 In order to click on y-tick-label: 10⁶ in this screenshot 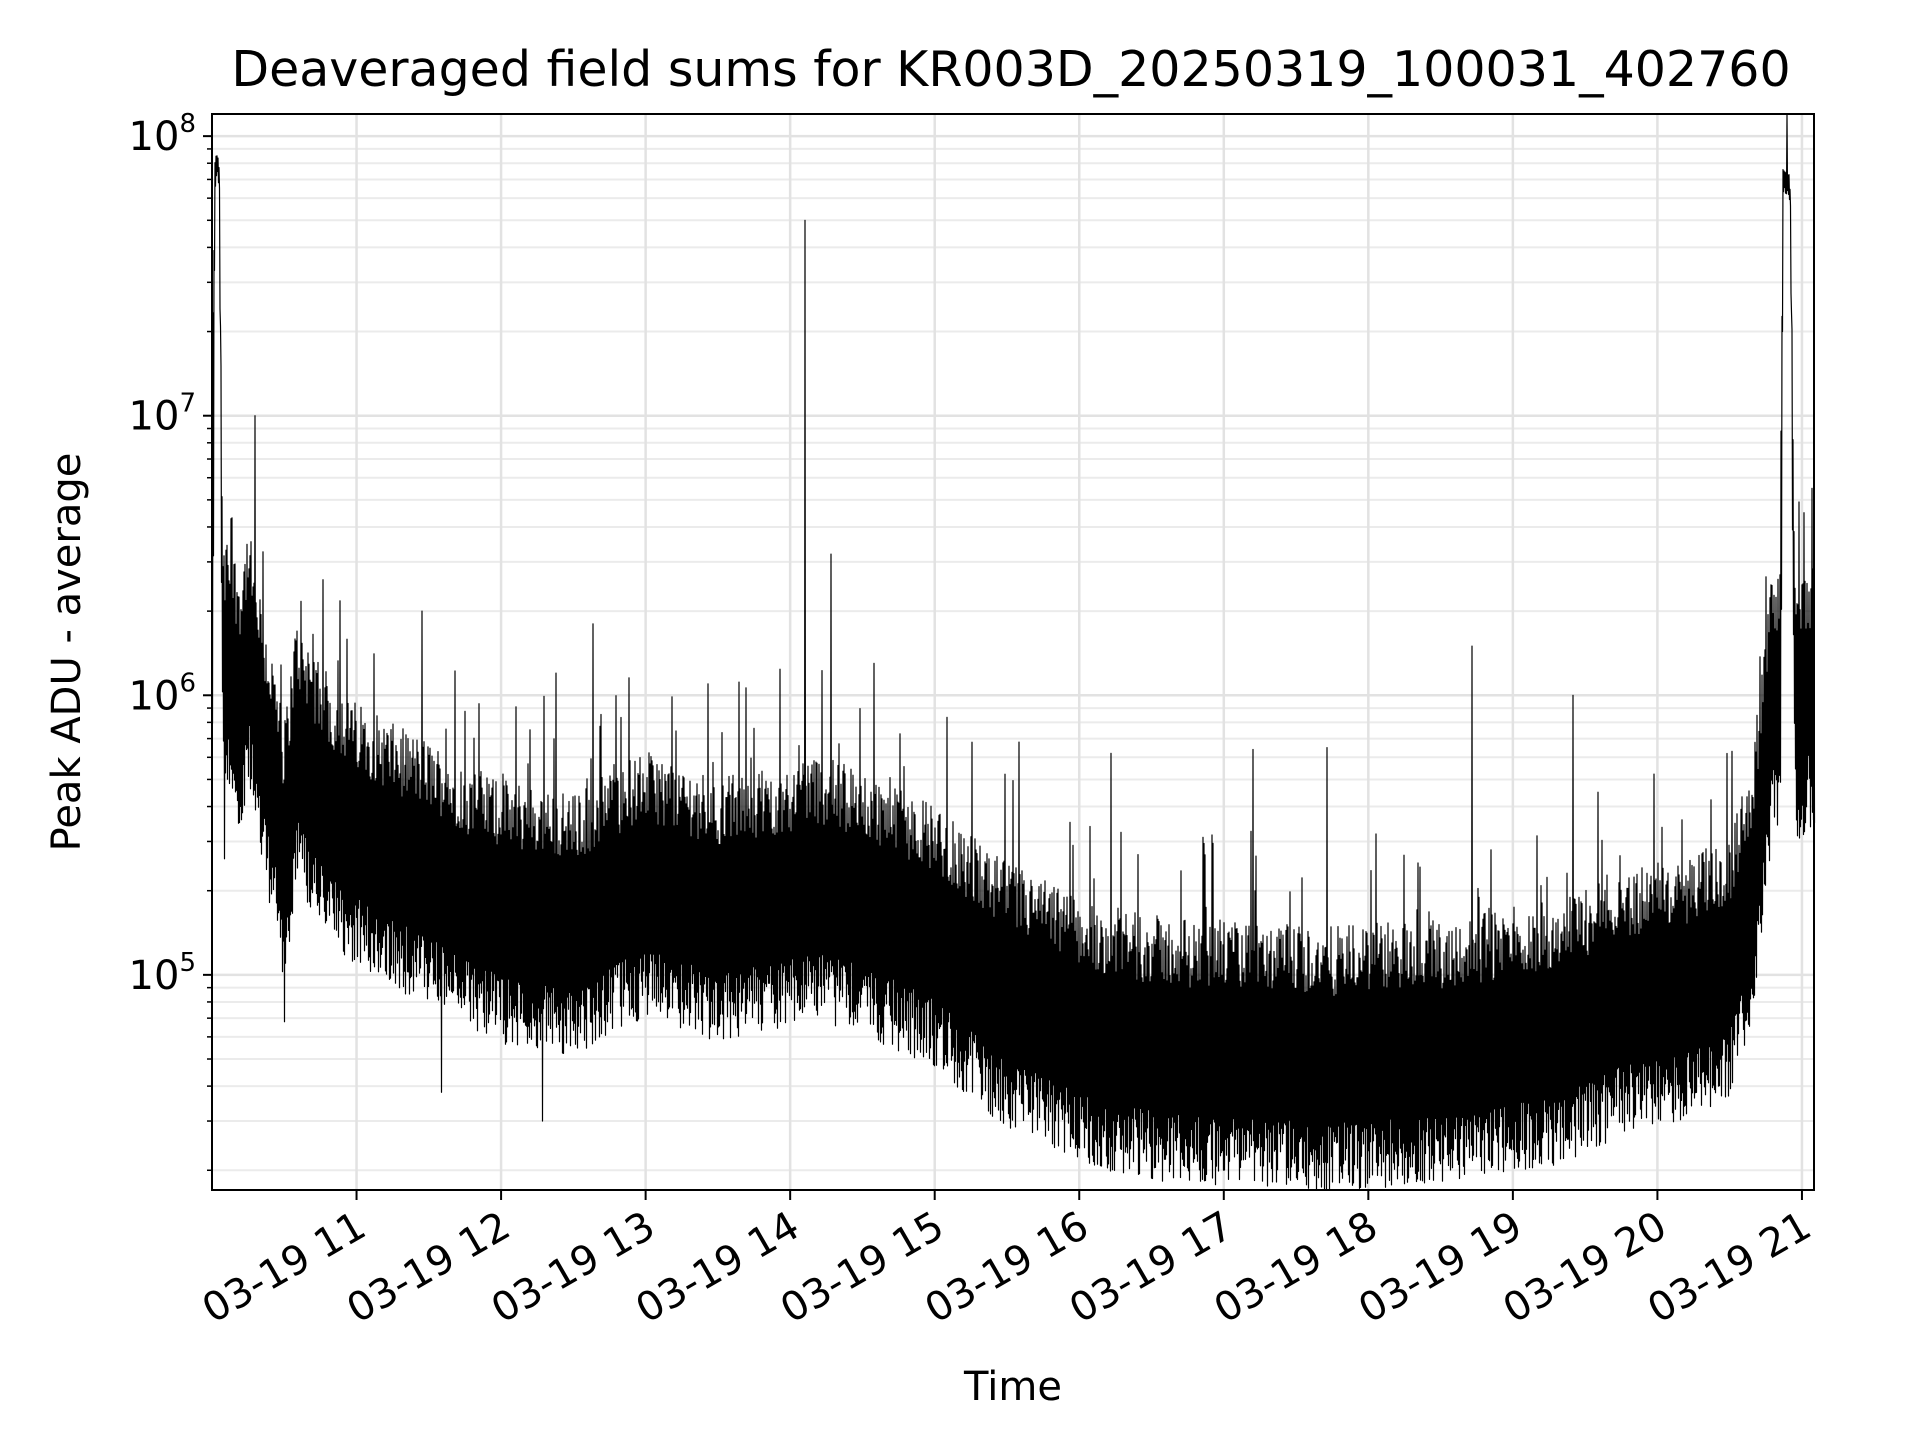, I will do `click(162, 693)`.